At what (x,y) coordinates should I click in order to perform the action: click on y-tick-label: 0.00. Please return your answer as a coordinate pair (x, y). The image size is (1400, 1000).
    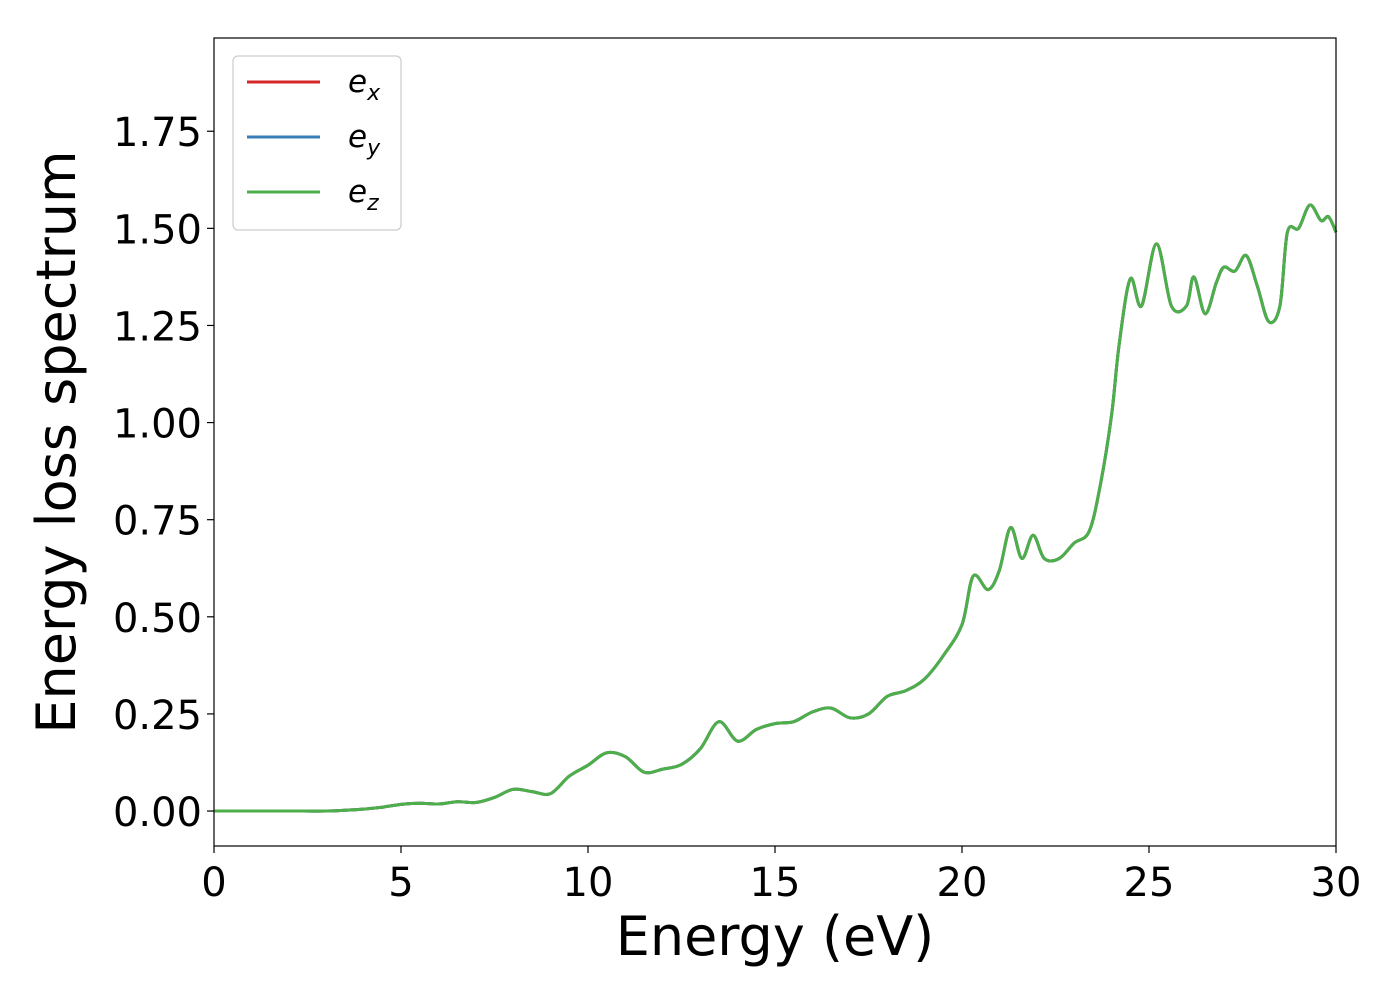
    Looking at the image, I should click on (157, 813).